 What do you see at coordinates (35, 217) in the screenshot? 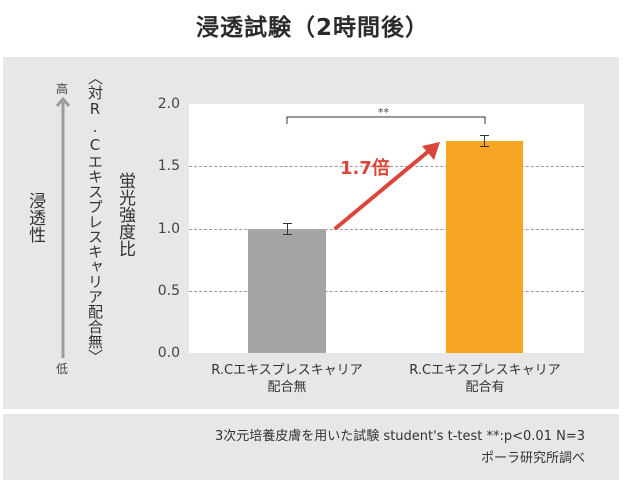
I see `permeability-label: 浸透性` at bounding box center [35, 217].